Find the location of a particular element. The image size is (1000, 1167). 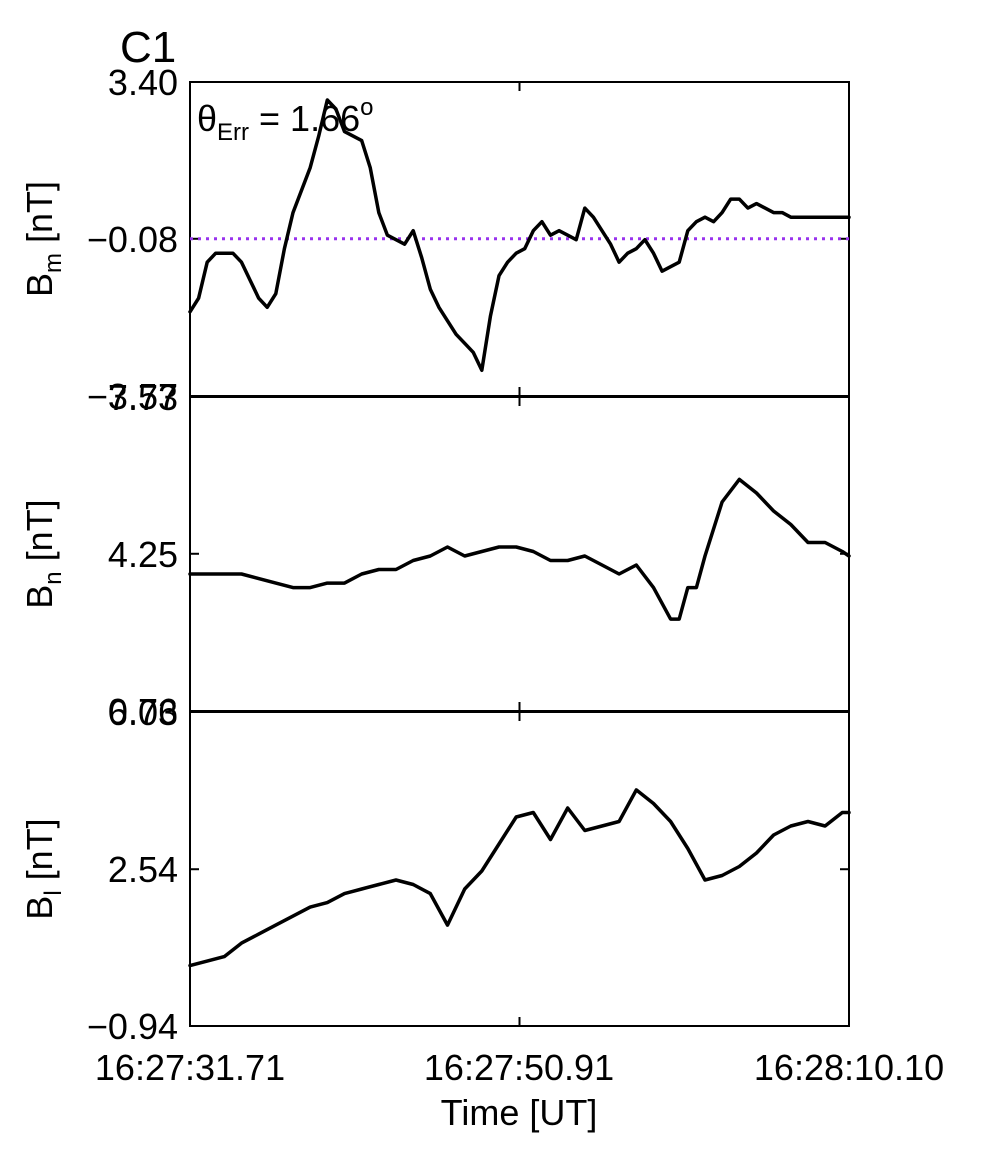

panel-3-y-tick-label-2: −0.94 is located at coordinates (132, 1026).